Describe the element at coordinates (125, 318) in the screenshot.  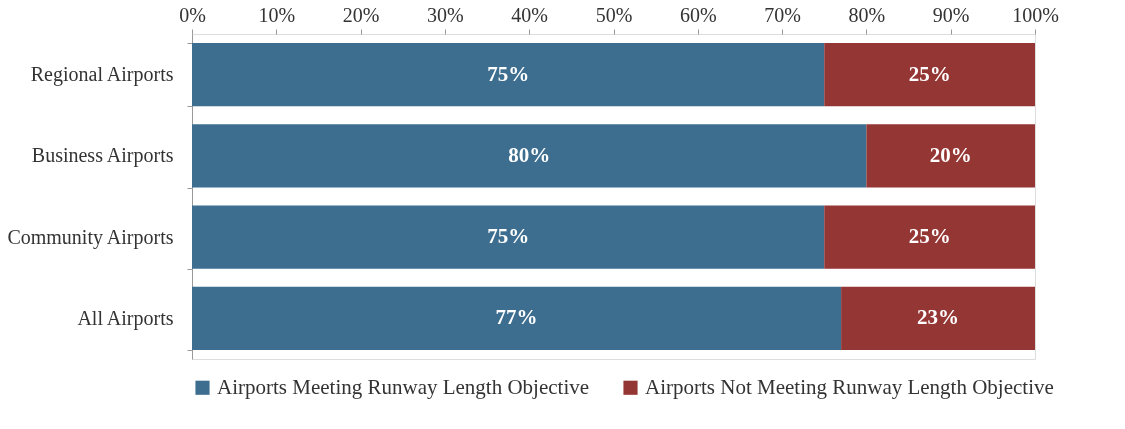
I see `y-tick-label: All Airports` at that location.